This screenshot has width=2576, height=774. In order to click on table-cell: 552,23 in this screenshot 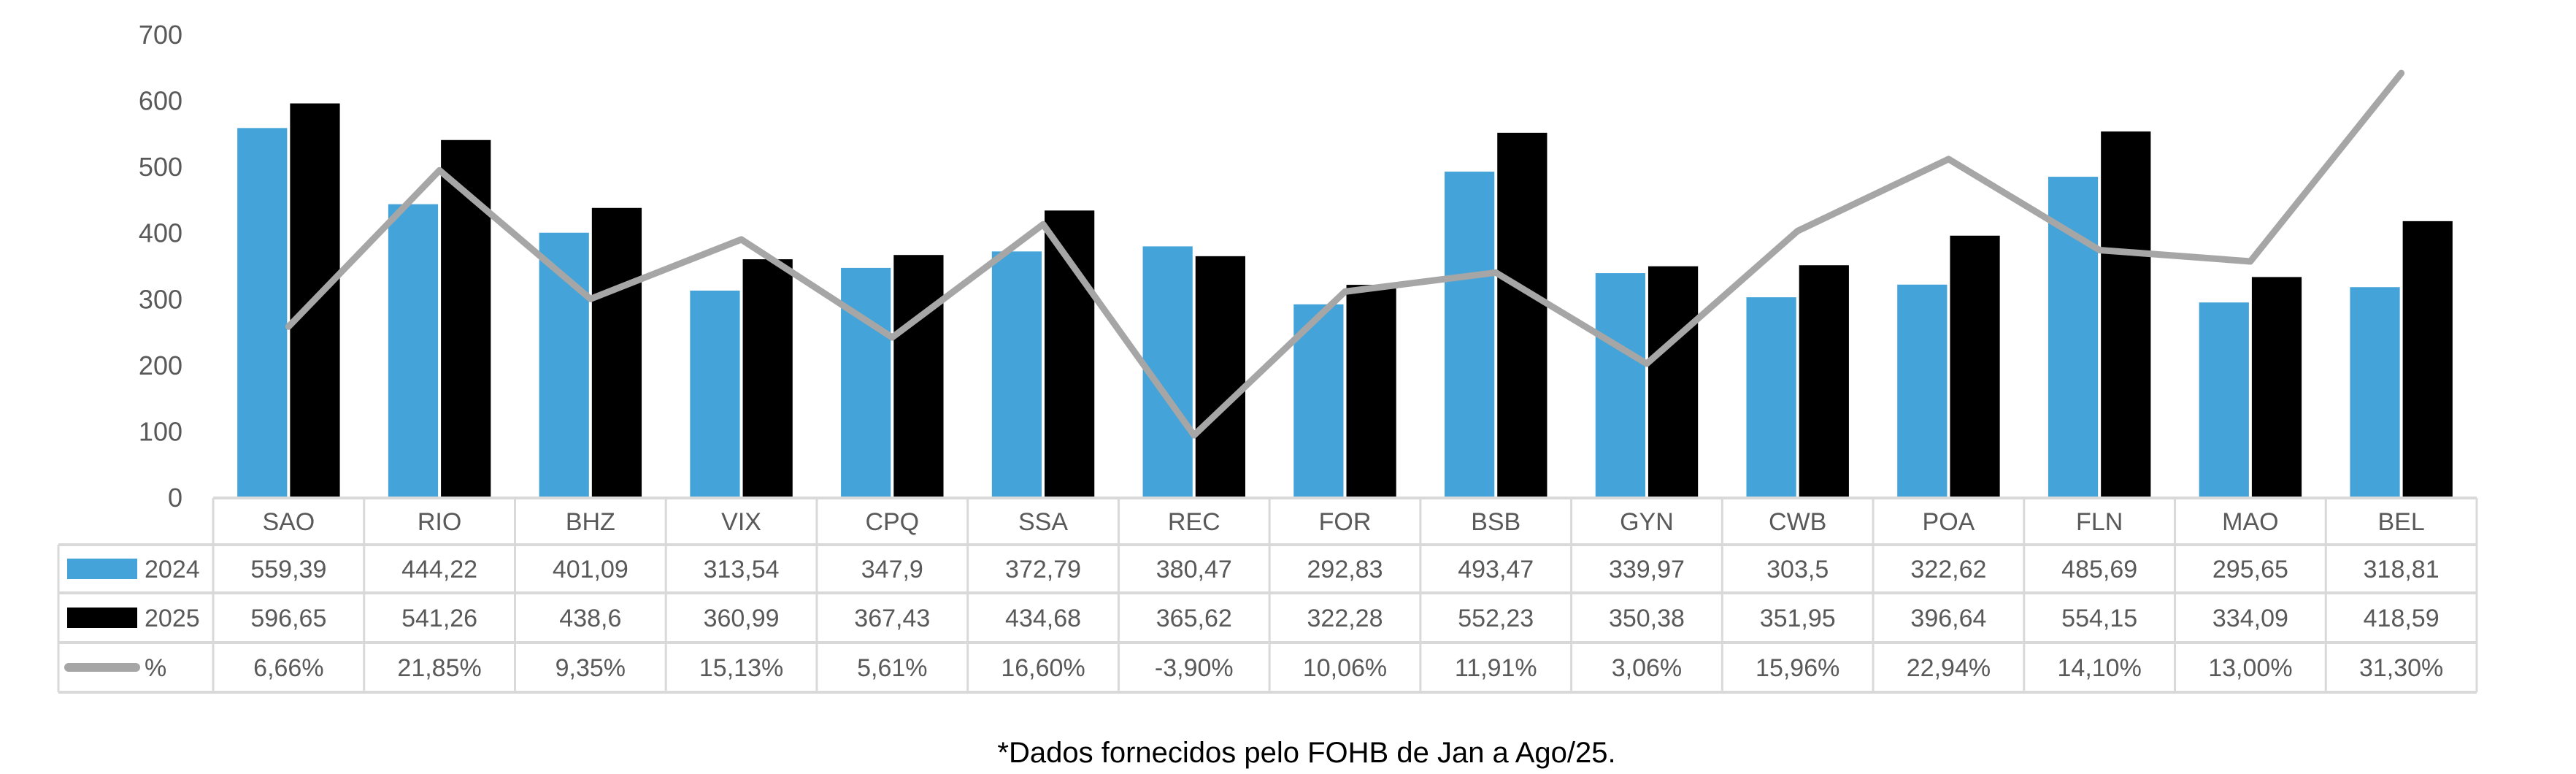, I will do `click(1496, 618)`.